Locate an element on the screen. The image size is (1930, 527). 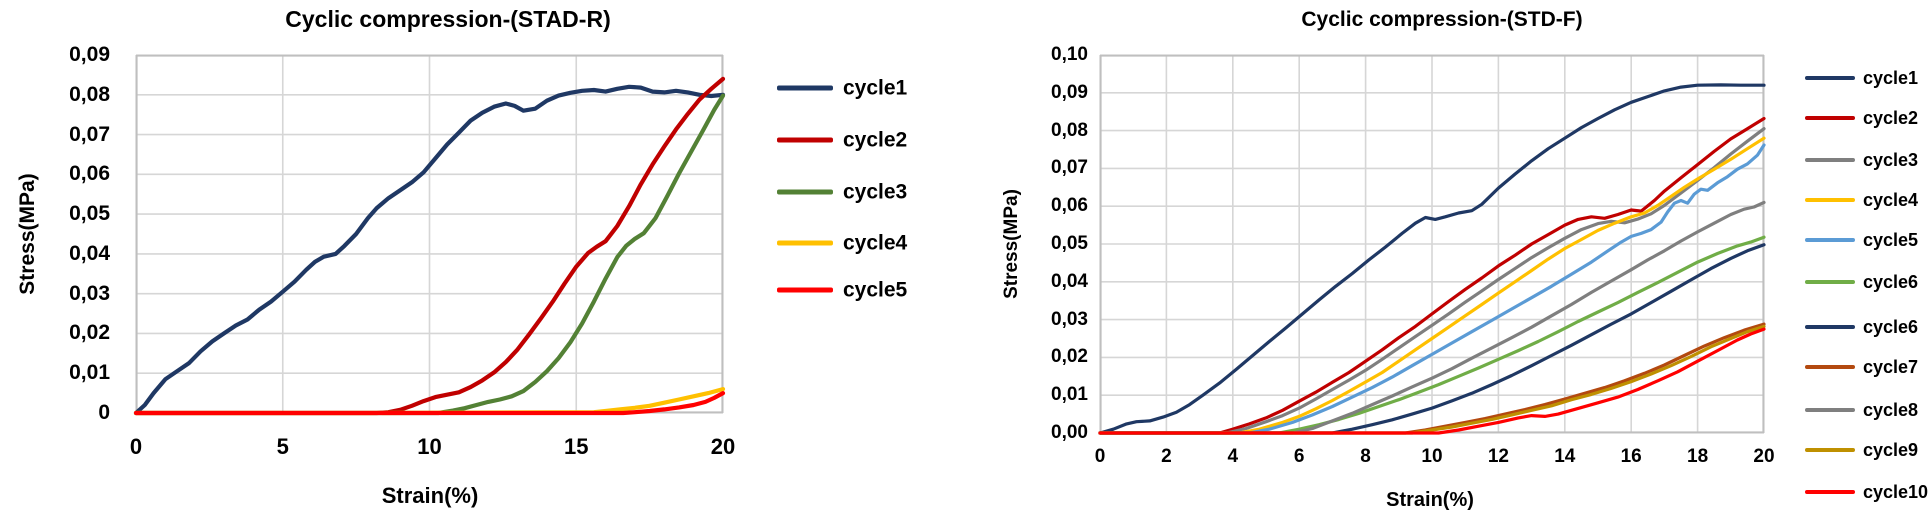
series-cycle7 is located at coordinates (1432, 378).